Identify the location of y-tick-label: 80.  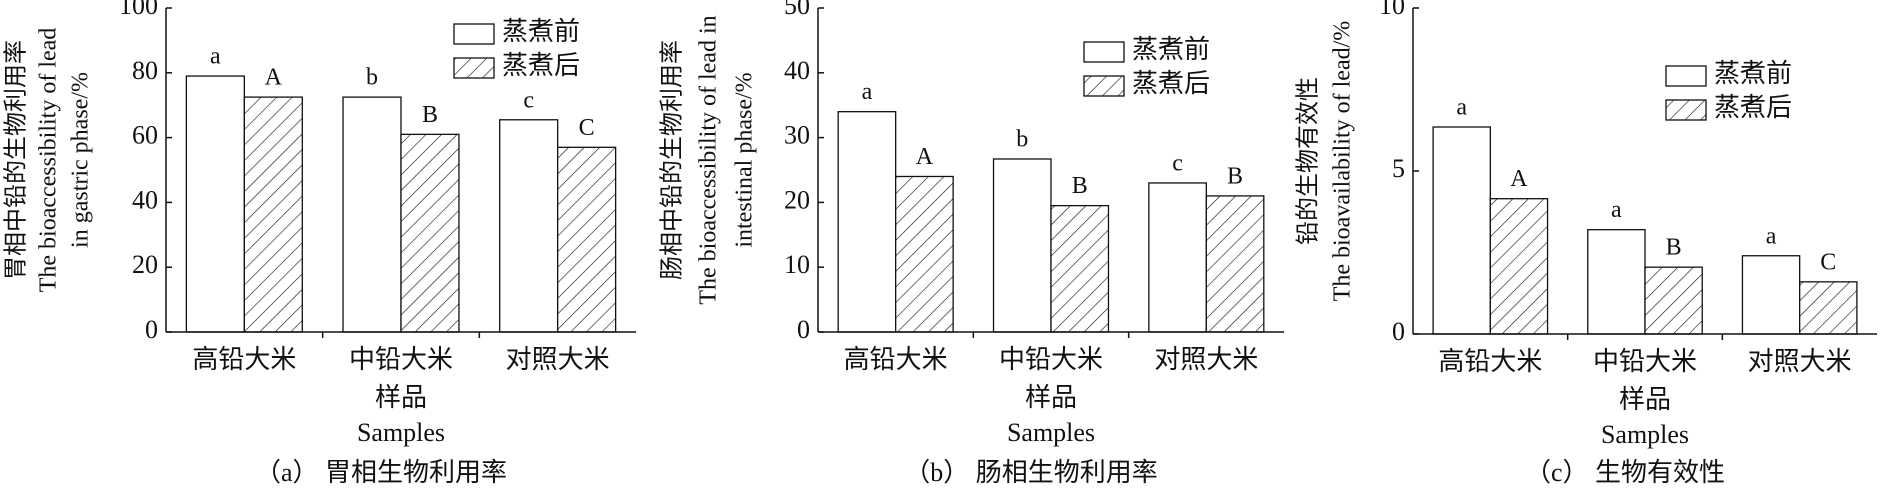
(145, 70).